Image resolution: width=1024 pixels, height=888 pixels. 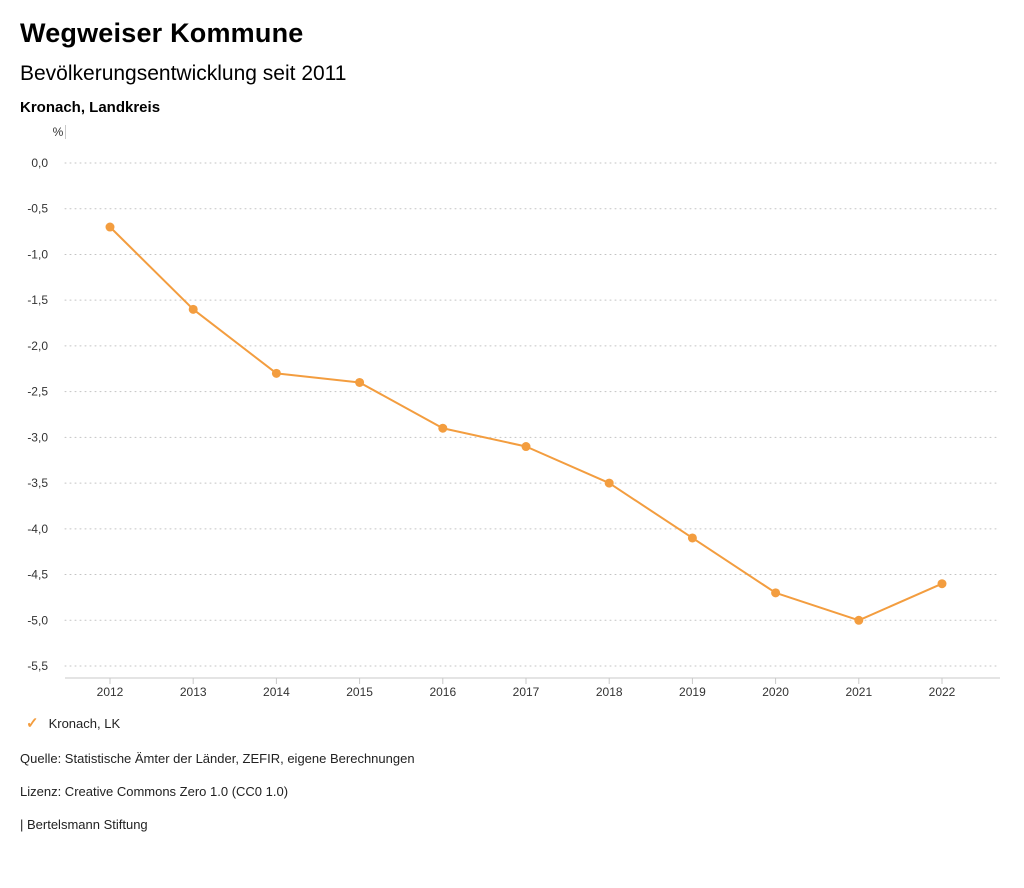 What do you see at coordinates (37, 666) in the screenshot?
I see `y-axis-tick-label: -5,5` at bounding box center [37, 666].